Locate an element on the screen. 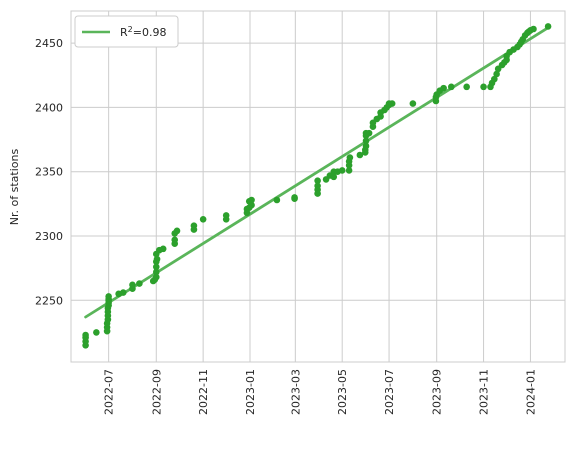  y-axis-title: Nr. of stations is located at coordinates (14, 187).